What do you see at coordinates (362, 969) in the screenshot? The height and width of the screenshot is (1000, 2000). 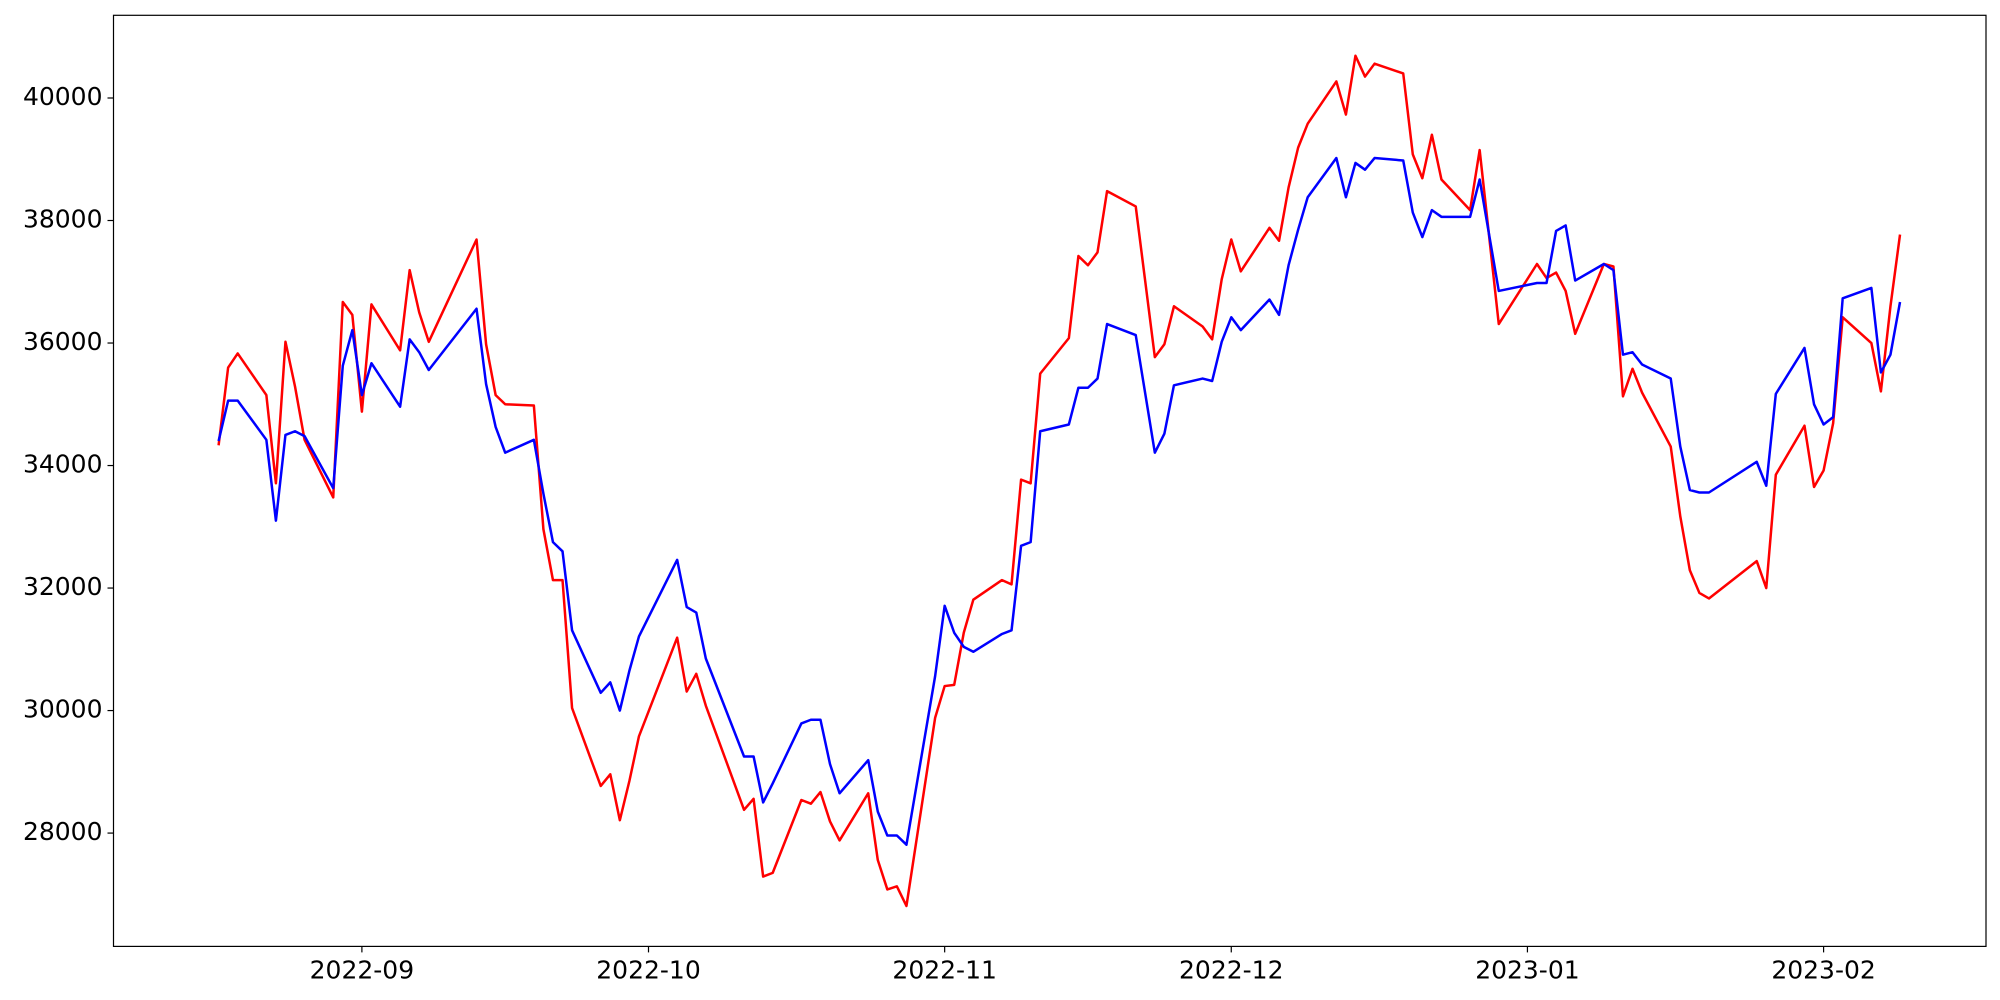 I see `x-tick-label: 2022-09` at bounding box center [362, 969].